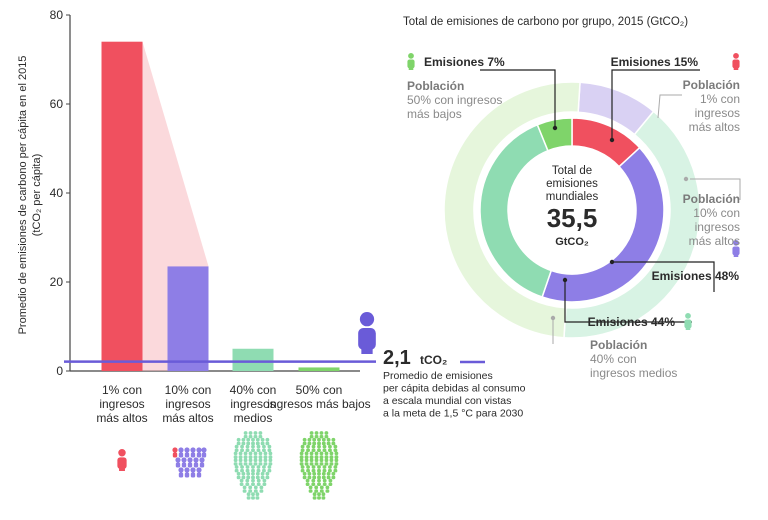  I want to click on emisiones-label-48: Emisiones 48%, so click(696, 276).